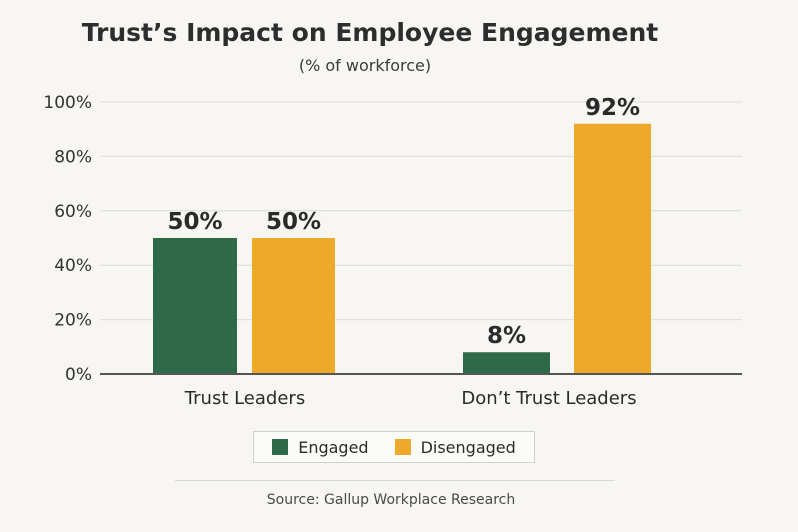 Image resolution: width=798 pixels, height=532 pixels. I want to click on engaged-bar-dont-trust-leaders, so click(506, 363).